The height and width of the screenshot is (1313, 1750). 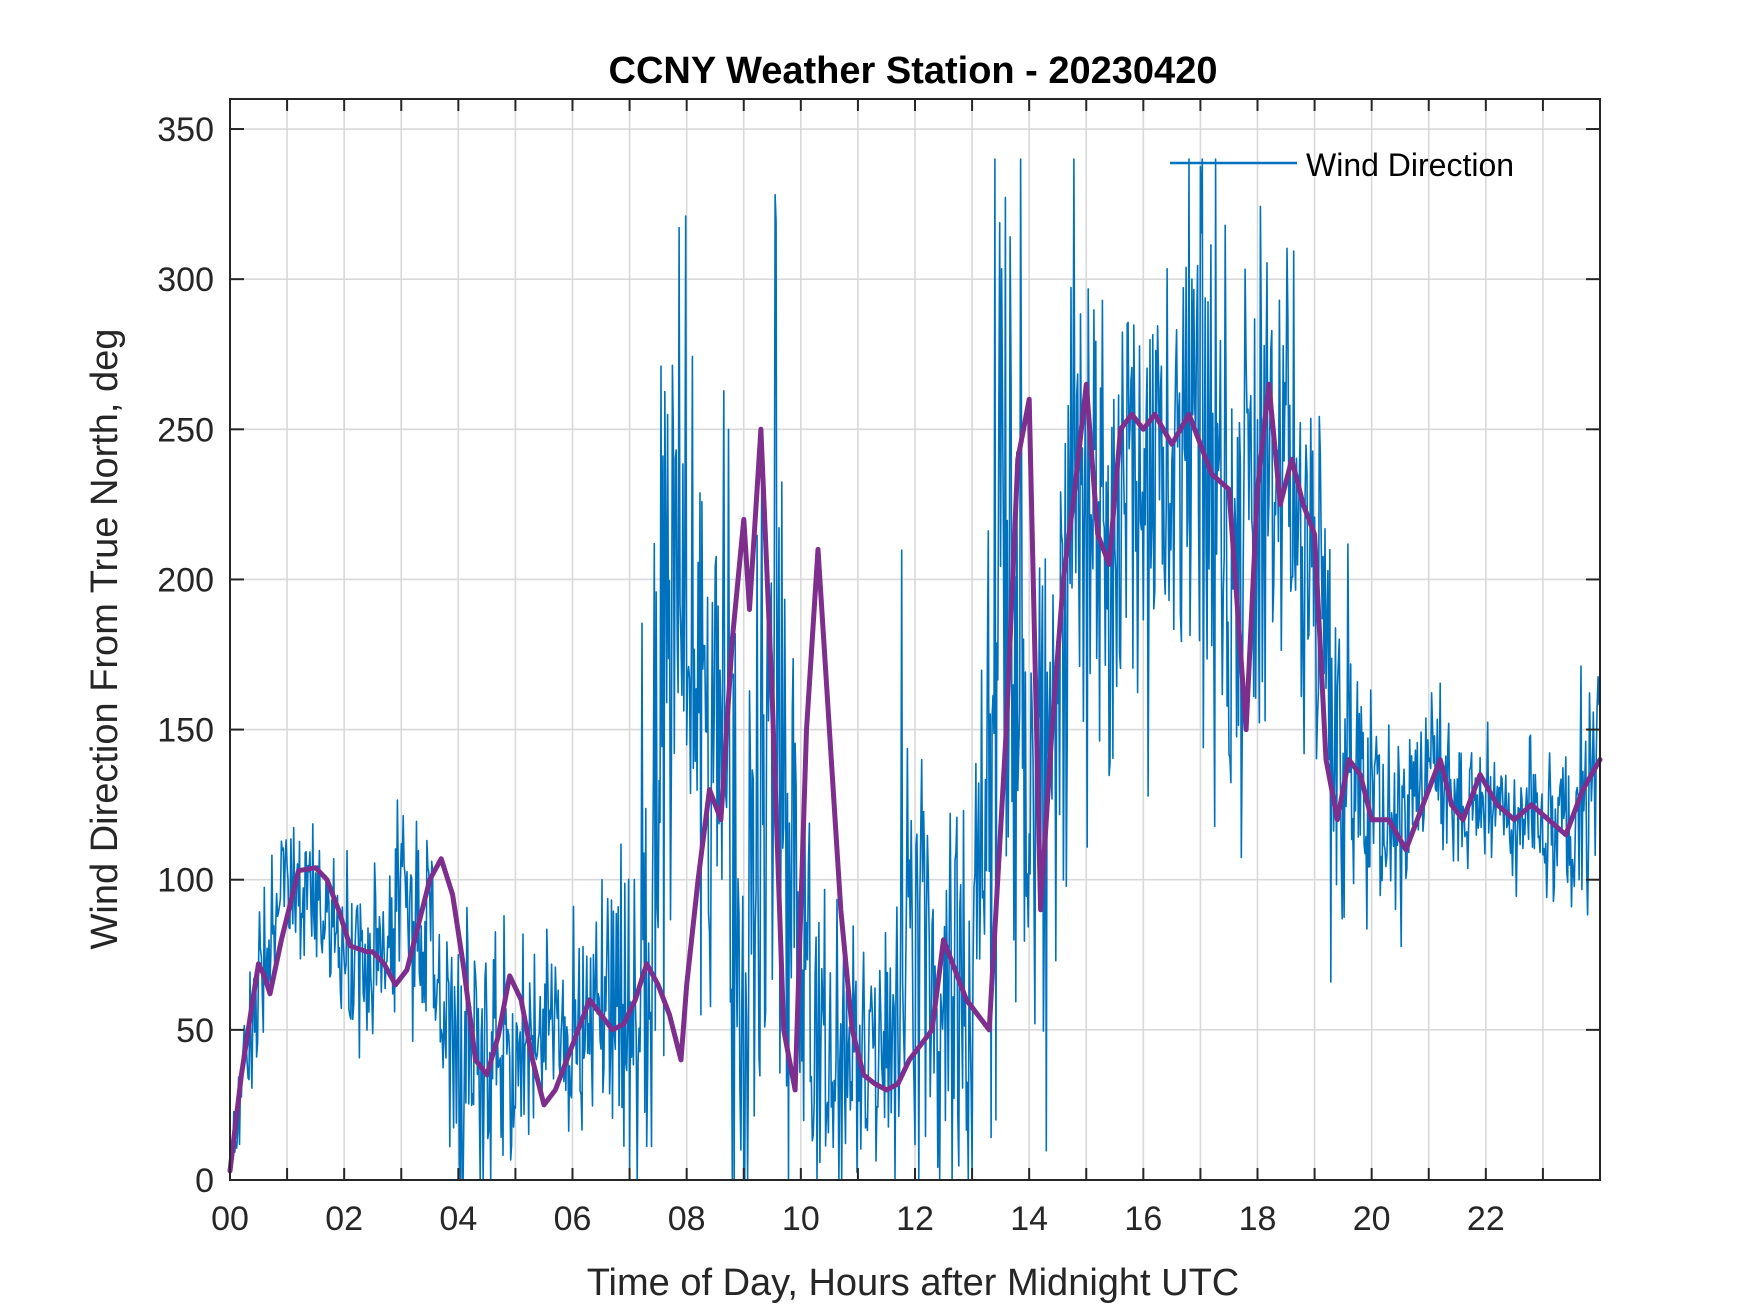 I want to click on x-tick-label: 18, so click(x=1258, y=1219).